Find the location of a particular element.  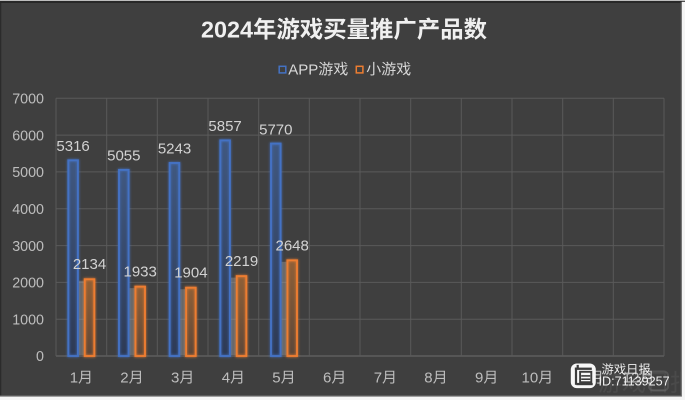

svg-text: 0 is located at coordinates (40, 357).